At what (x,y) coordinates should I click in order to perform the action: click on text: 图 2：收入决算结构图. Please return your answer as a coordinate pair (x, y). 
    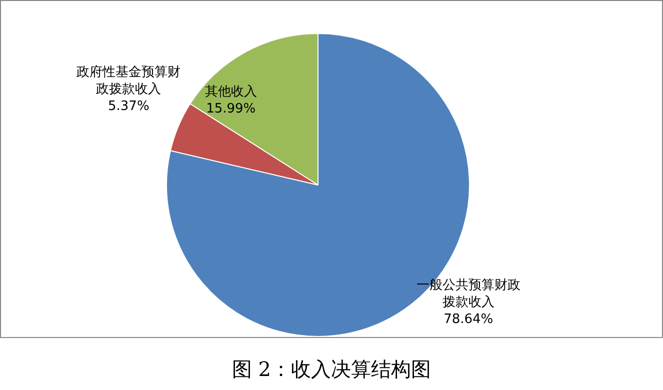
    Looking at the image, I should click on (331, 369).